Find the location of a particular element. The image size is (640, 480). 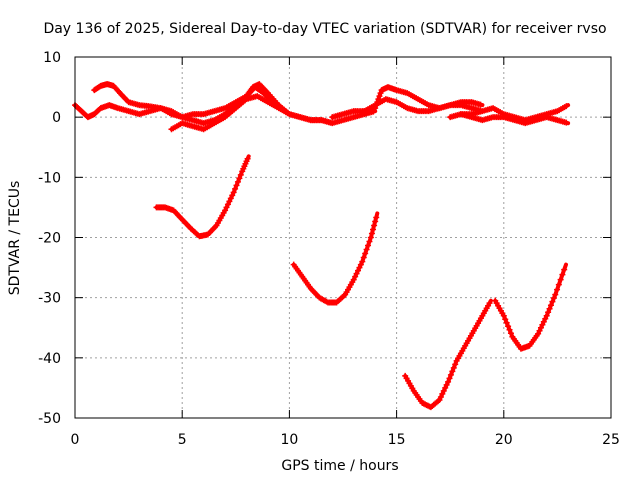

series-near-zero-e is located at coordinates (423, 105).